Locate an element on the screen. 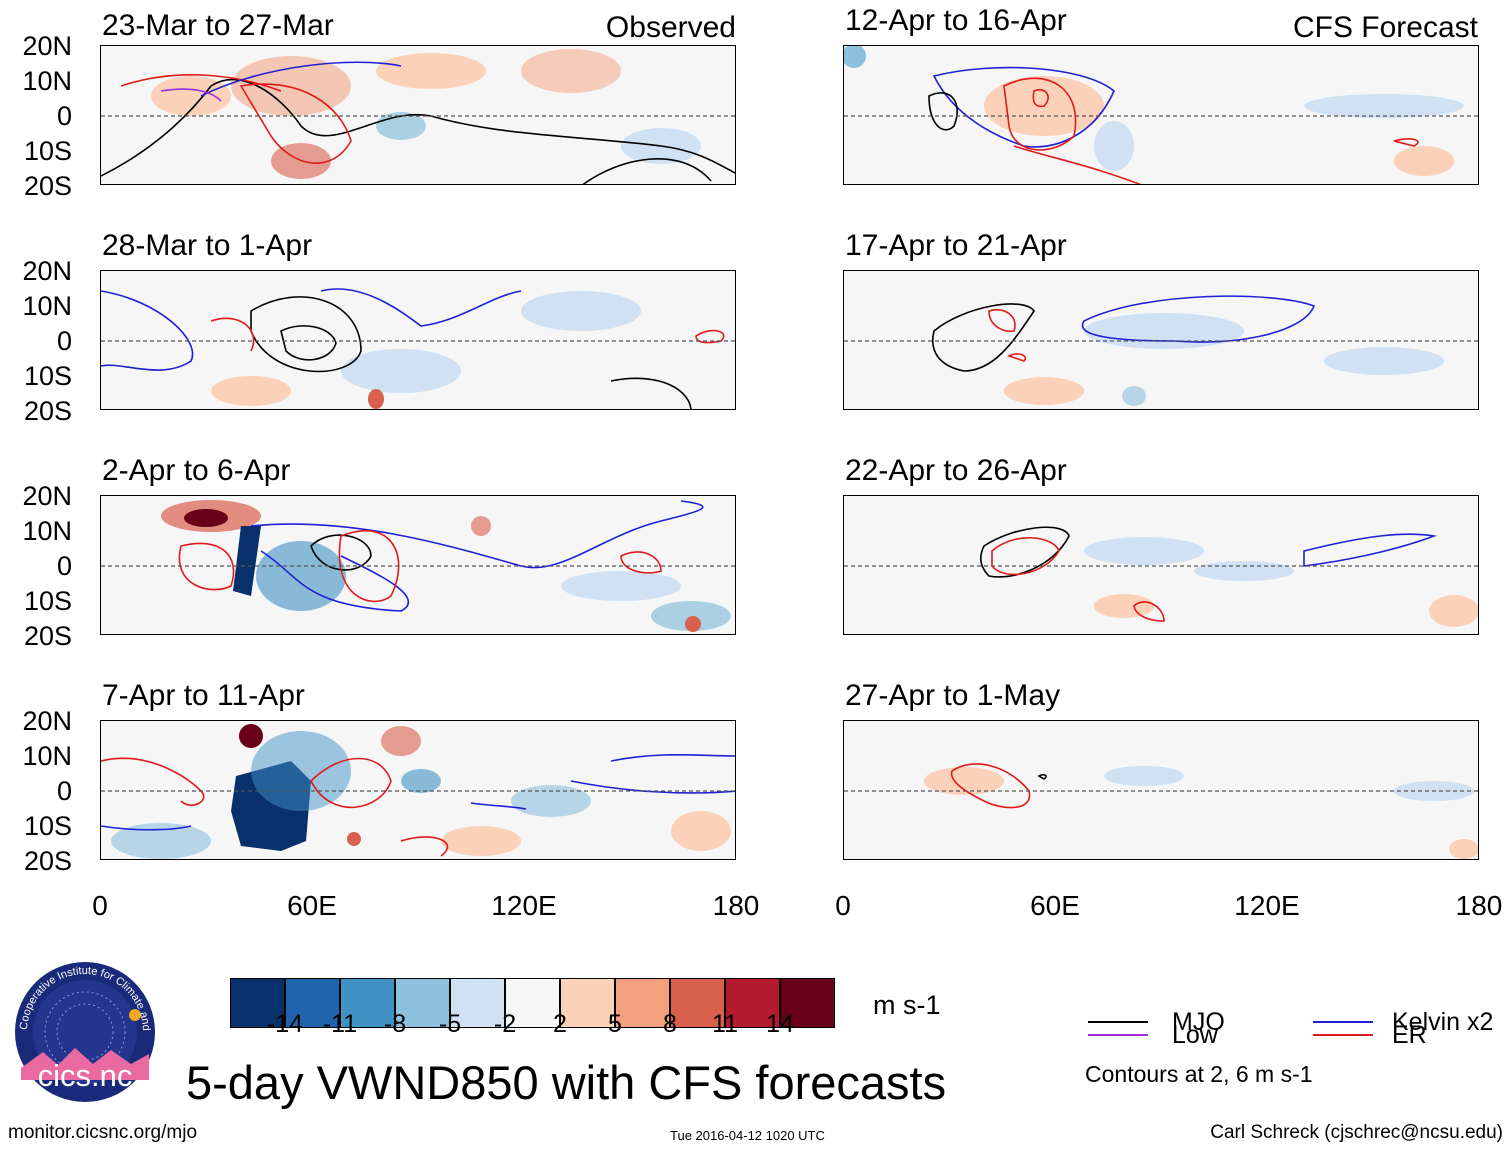 Image resolution: width=1510 pixels, height=1149 pixels. observed-label: Observed is located at coordinates (670, 27).